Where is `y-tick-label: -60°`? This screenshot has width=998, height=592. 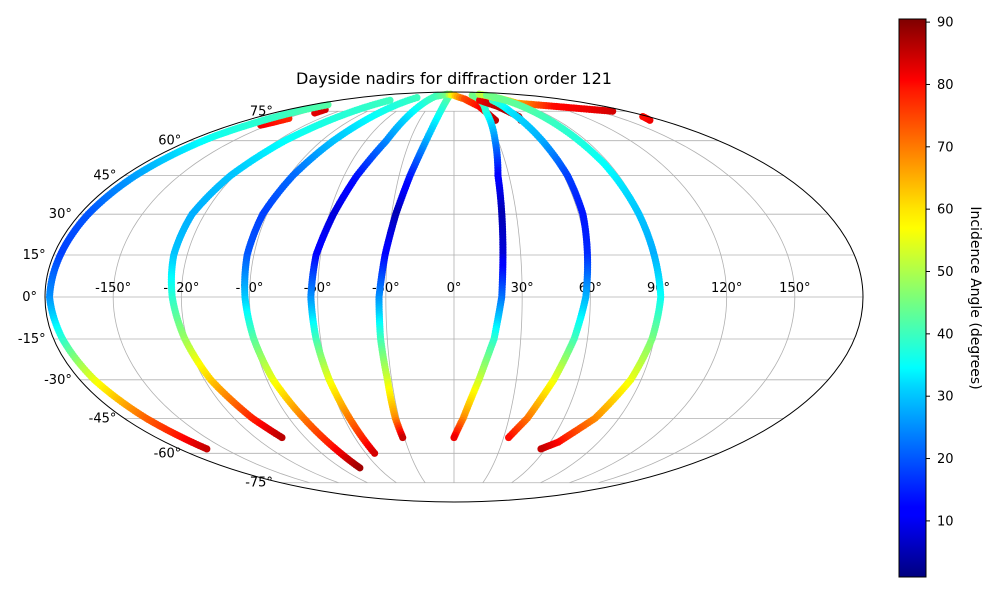 y-tick-label: -60° is located at coordinates (168, 453).